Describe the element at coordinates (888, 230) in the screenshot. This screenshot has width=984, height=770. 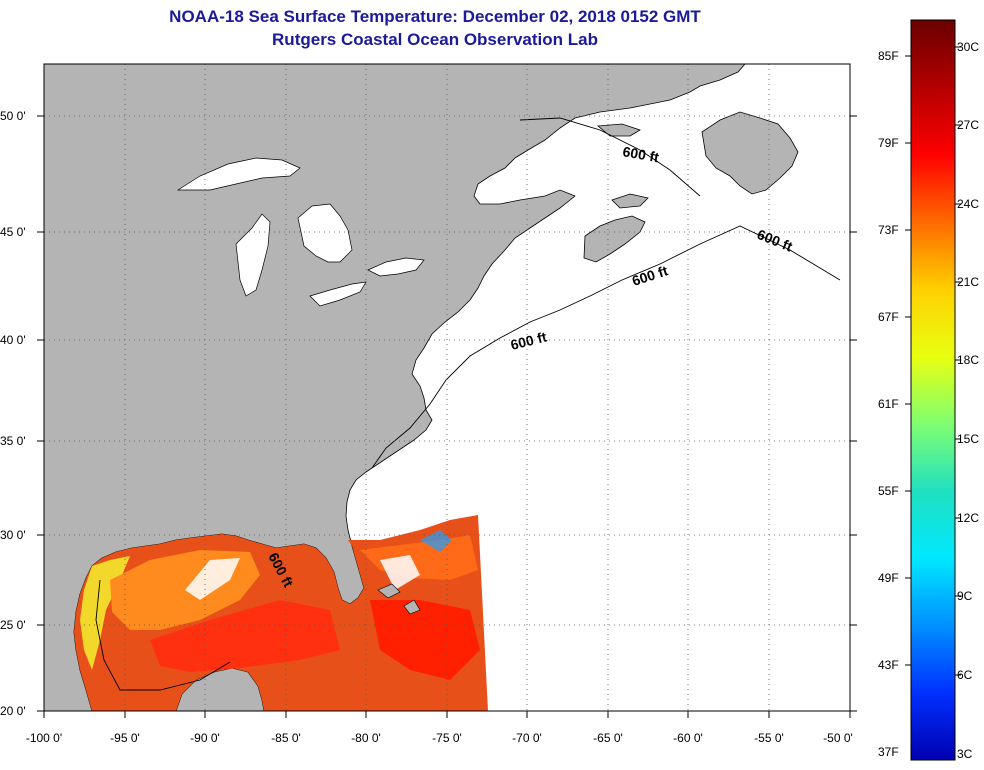
I see `colorbar-fahrenheit-label: 73F` at that location.